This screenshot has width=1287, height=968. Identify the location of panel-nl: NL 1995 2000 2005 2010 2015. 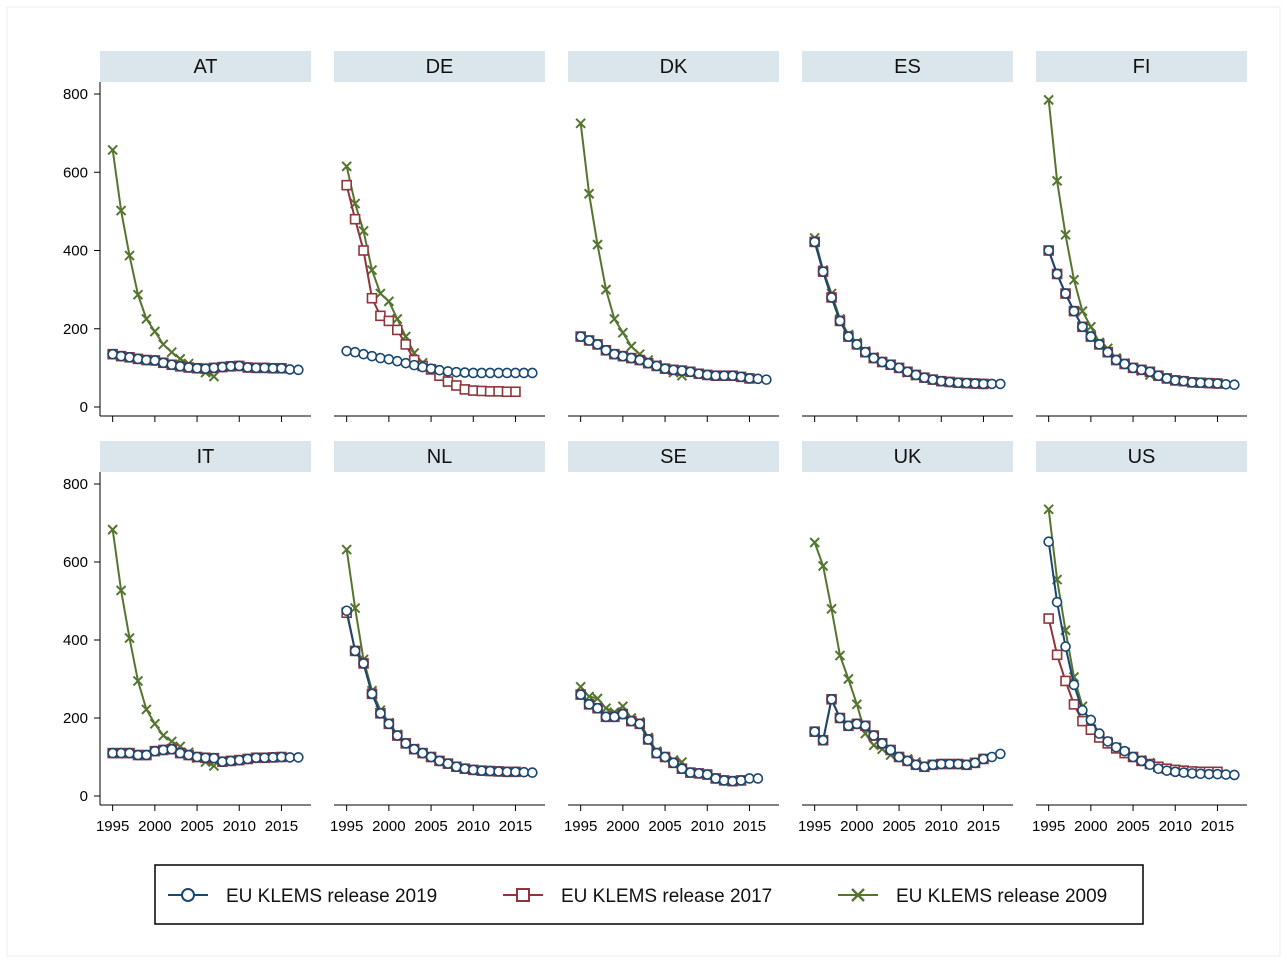
(437, 638).